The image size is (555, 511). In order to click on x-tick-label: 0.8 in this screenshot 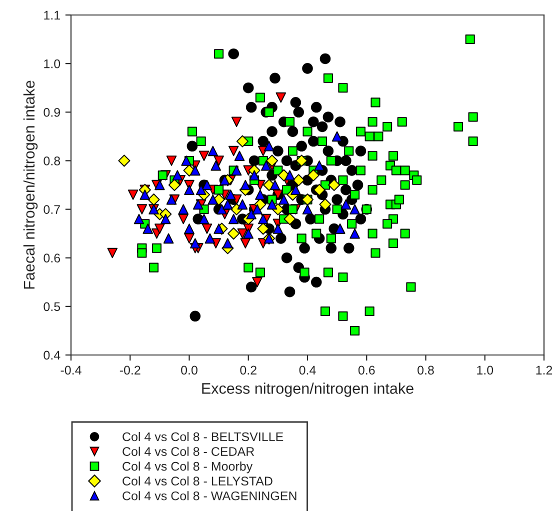, I will do `click(426, 370)`.